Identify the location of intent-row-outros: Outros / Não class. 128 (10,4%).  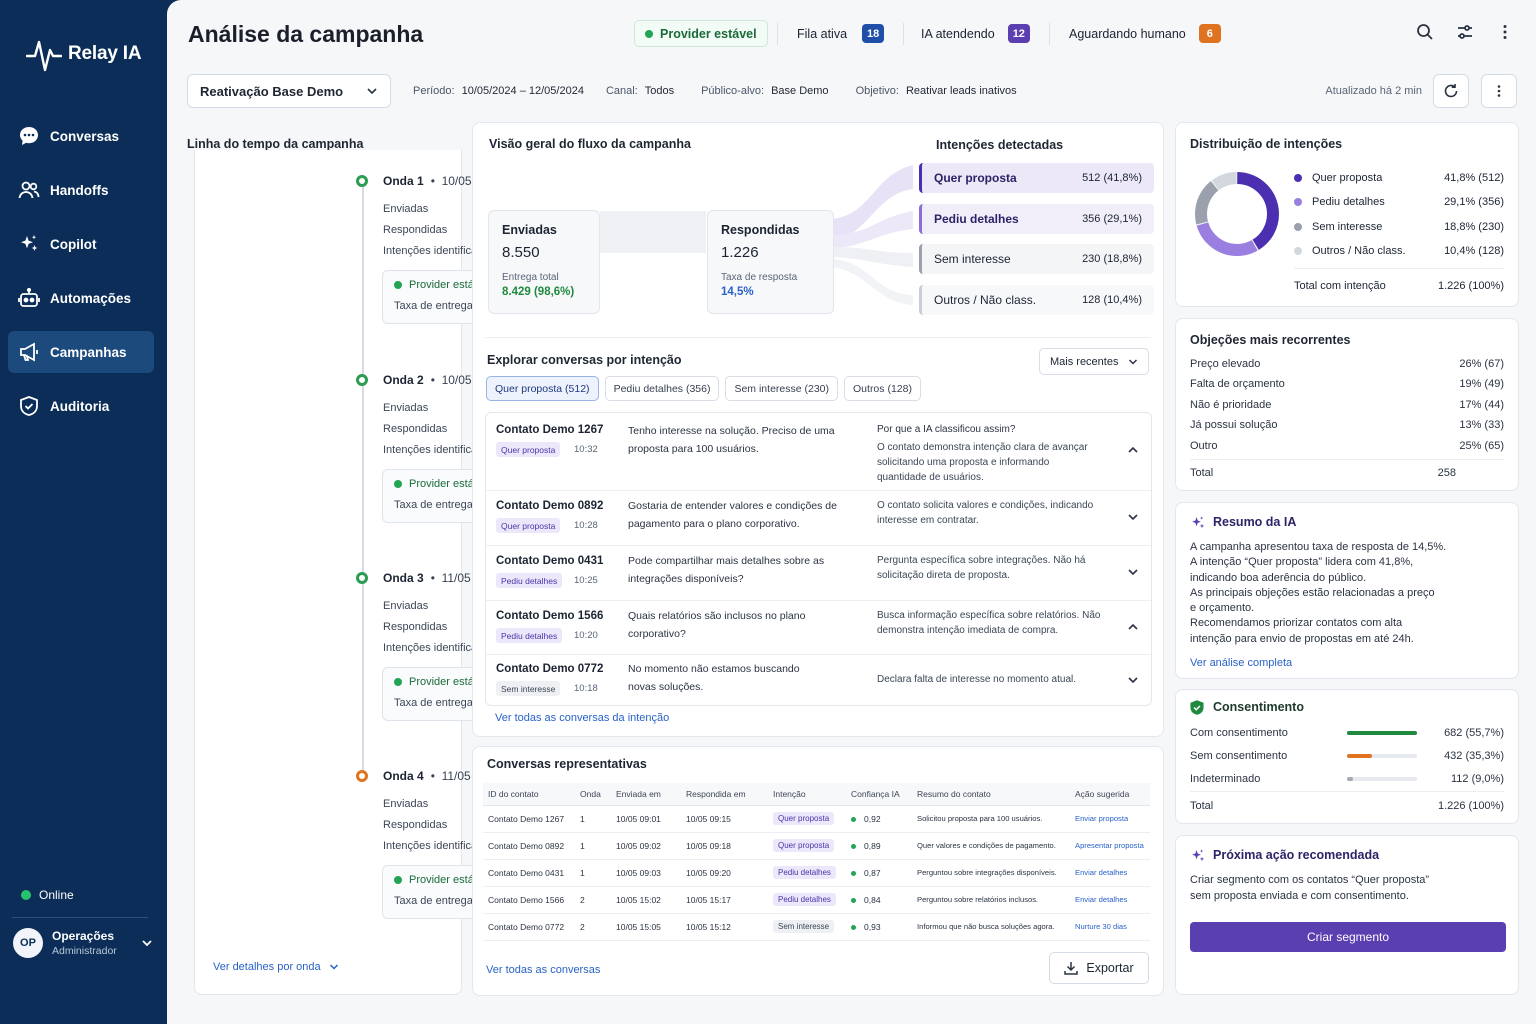
(1036, 300).